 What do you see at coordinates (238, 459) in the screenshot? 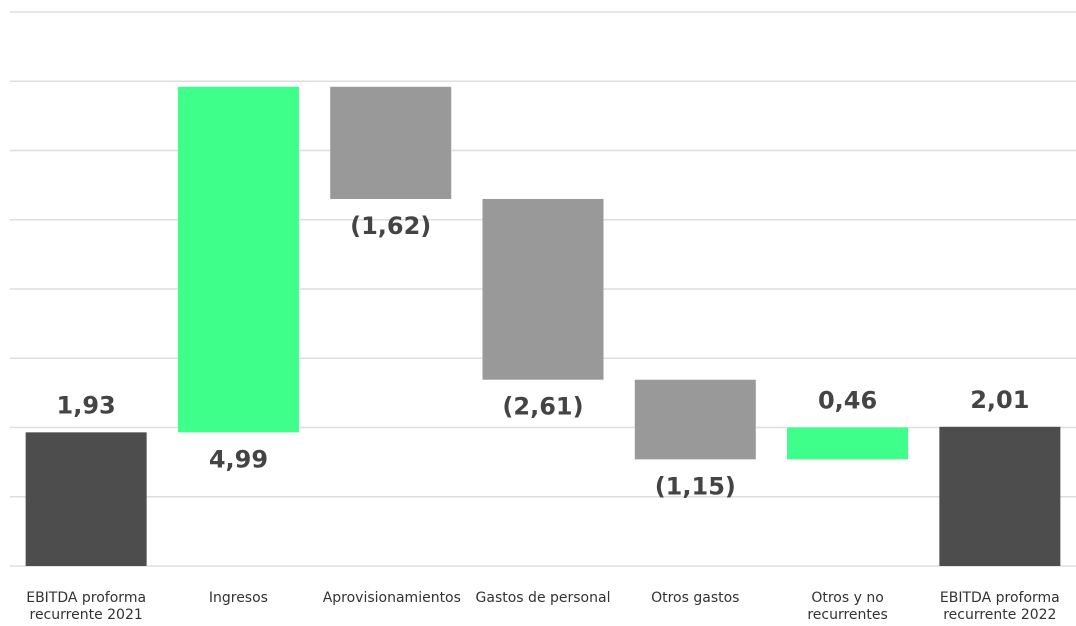
I see `value-label: 4,99` at bounding box center [238, 459].